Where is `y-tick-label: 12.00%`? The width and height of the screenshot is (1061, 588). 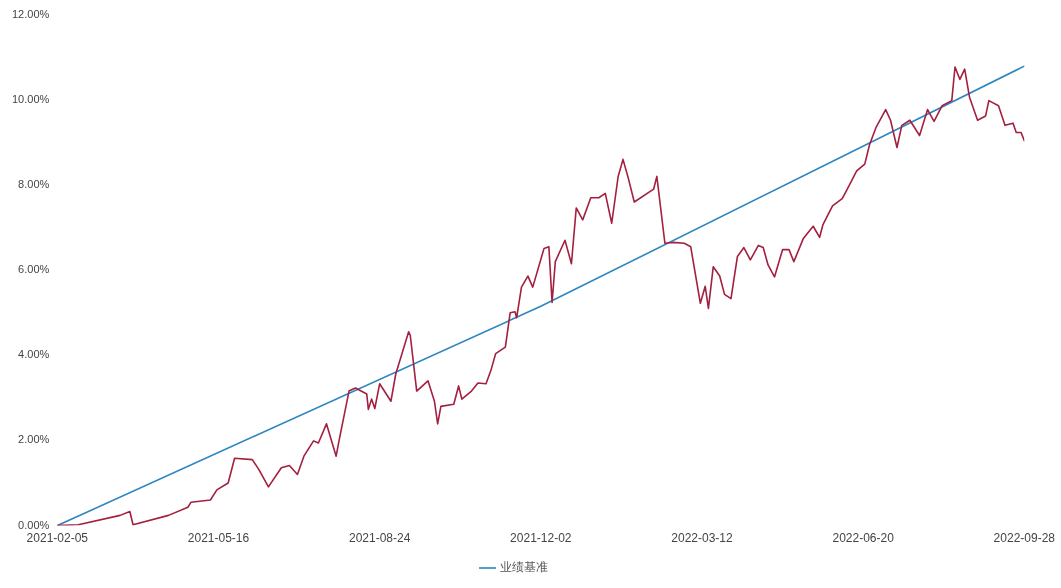
y-tick-label: 12.00% is located at coordinates (31, 13).